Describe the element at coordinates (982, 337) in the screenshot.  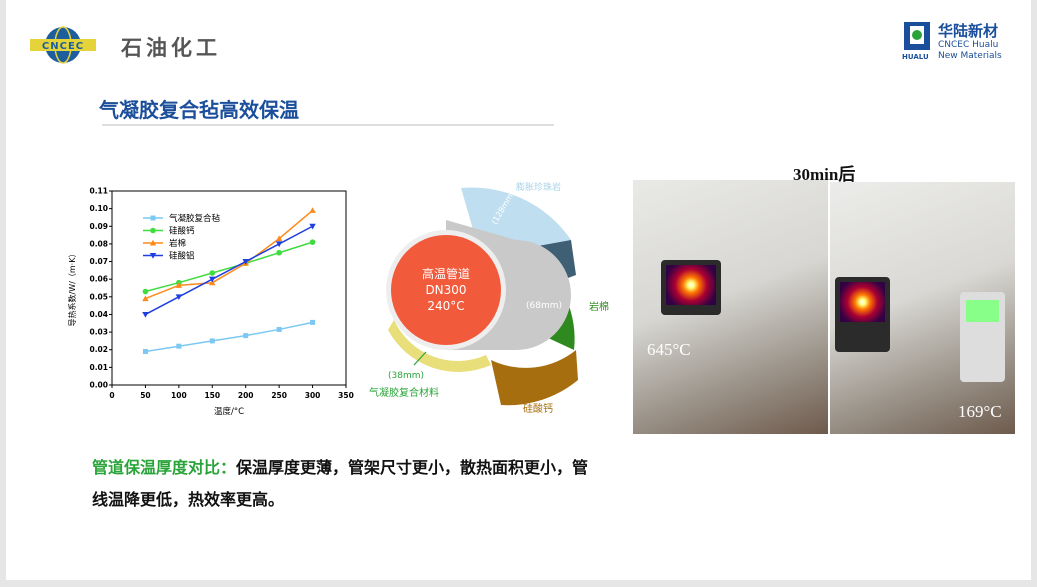
I see `thermometer` at that location.